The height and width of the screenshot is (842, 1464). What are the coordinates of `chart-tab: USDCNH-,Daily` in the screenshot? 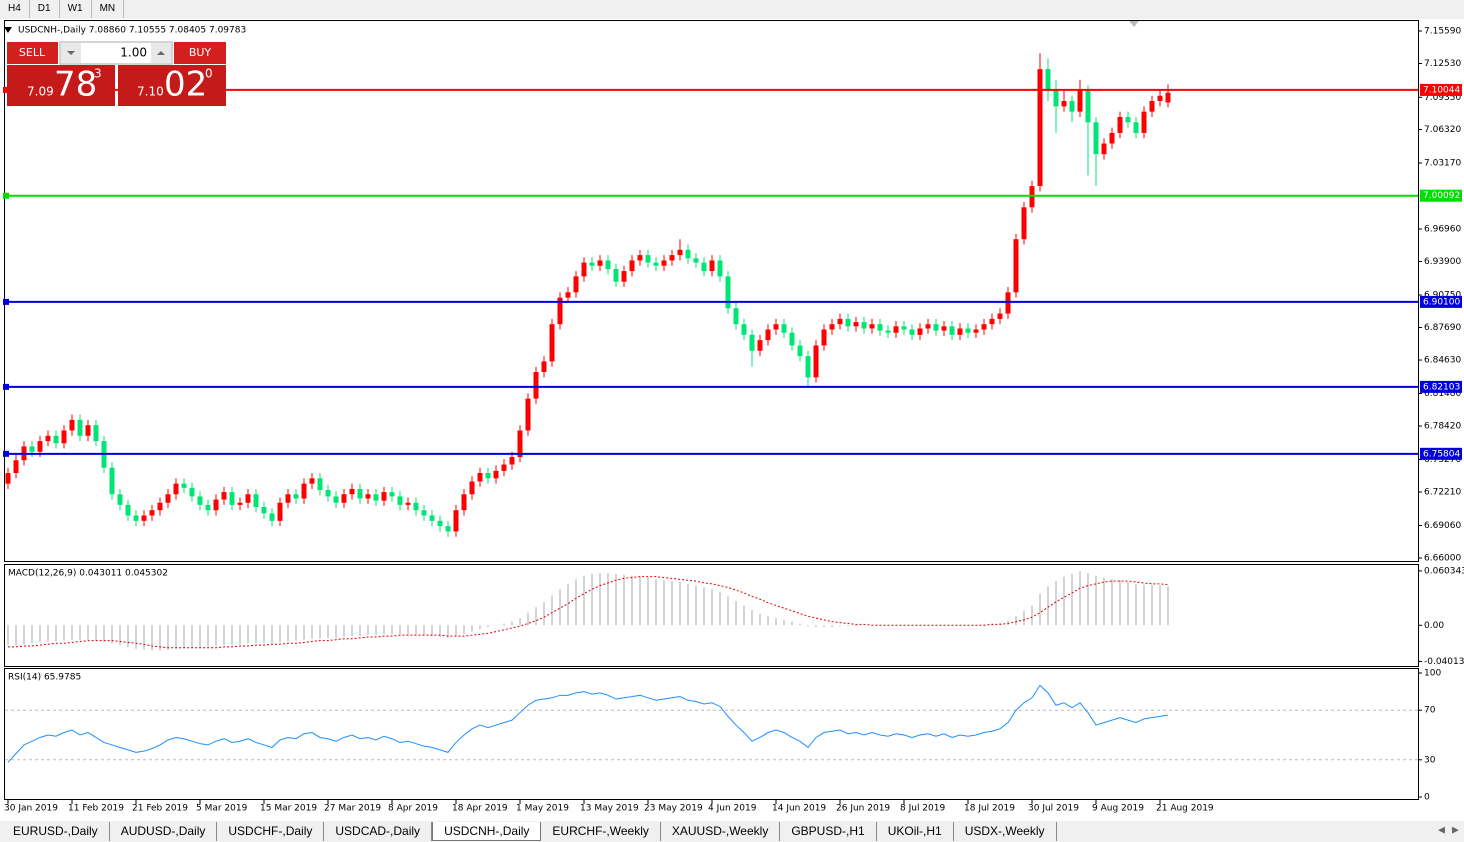 It's located at (487, 831).